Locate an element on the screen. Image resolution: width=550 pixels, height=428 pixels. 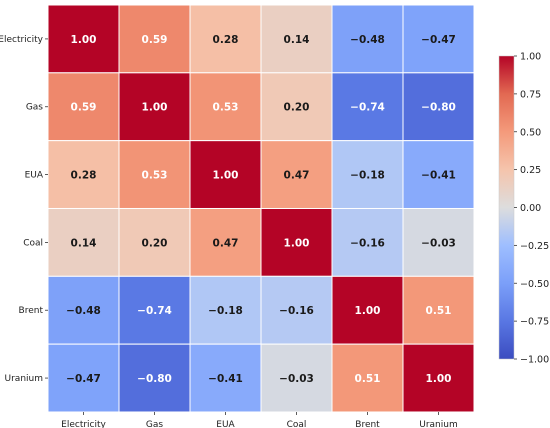
colorbar-tick-label: 0.50 is located at coordinates (530, 132).